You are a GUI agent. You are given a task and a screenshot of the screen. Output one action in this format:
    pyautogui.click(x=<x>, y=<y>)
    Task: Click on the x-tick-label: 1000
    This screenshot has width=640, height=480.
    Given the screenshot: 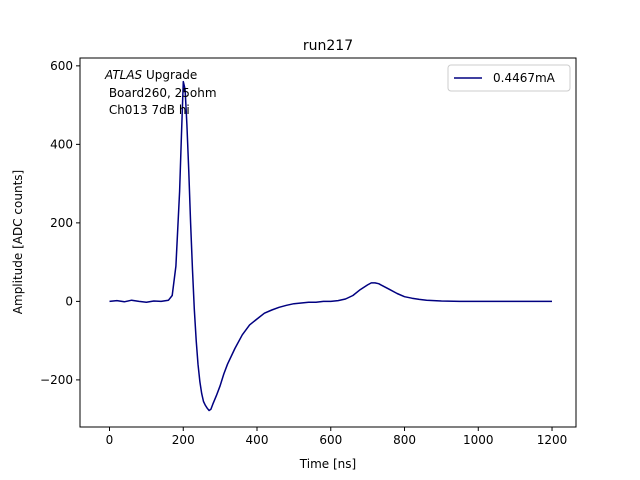 What is the action you would take?
    pyautogui.click(x=478, y=440)
    